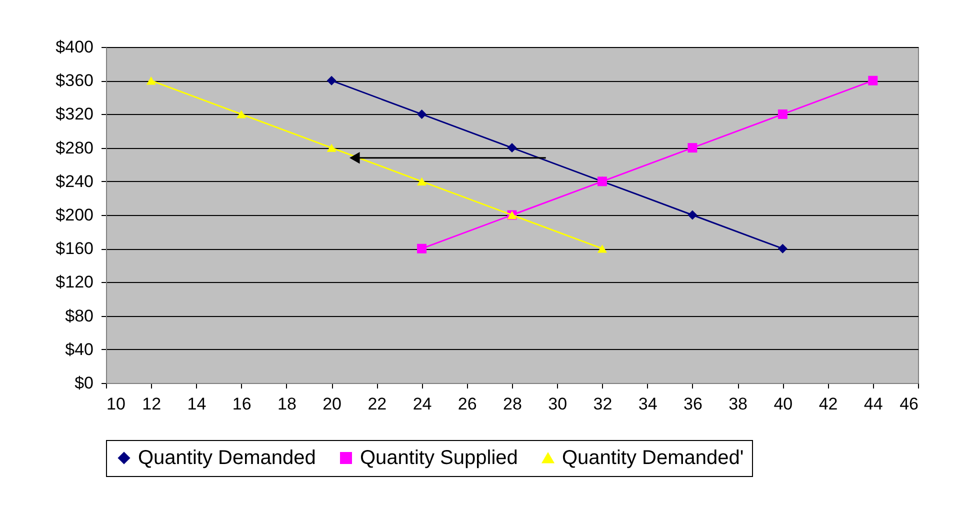 This screenshot has height=521, width=956. What do you see at coordinates (75, 47) in the screenshot?
I see `y-tick-label: $400` at bounding box center [75, 47].